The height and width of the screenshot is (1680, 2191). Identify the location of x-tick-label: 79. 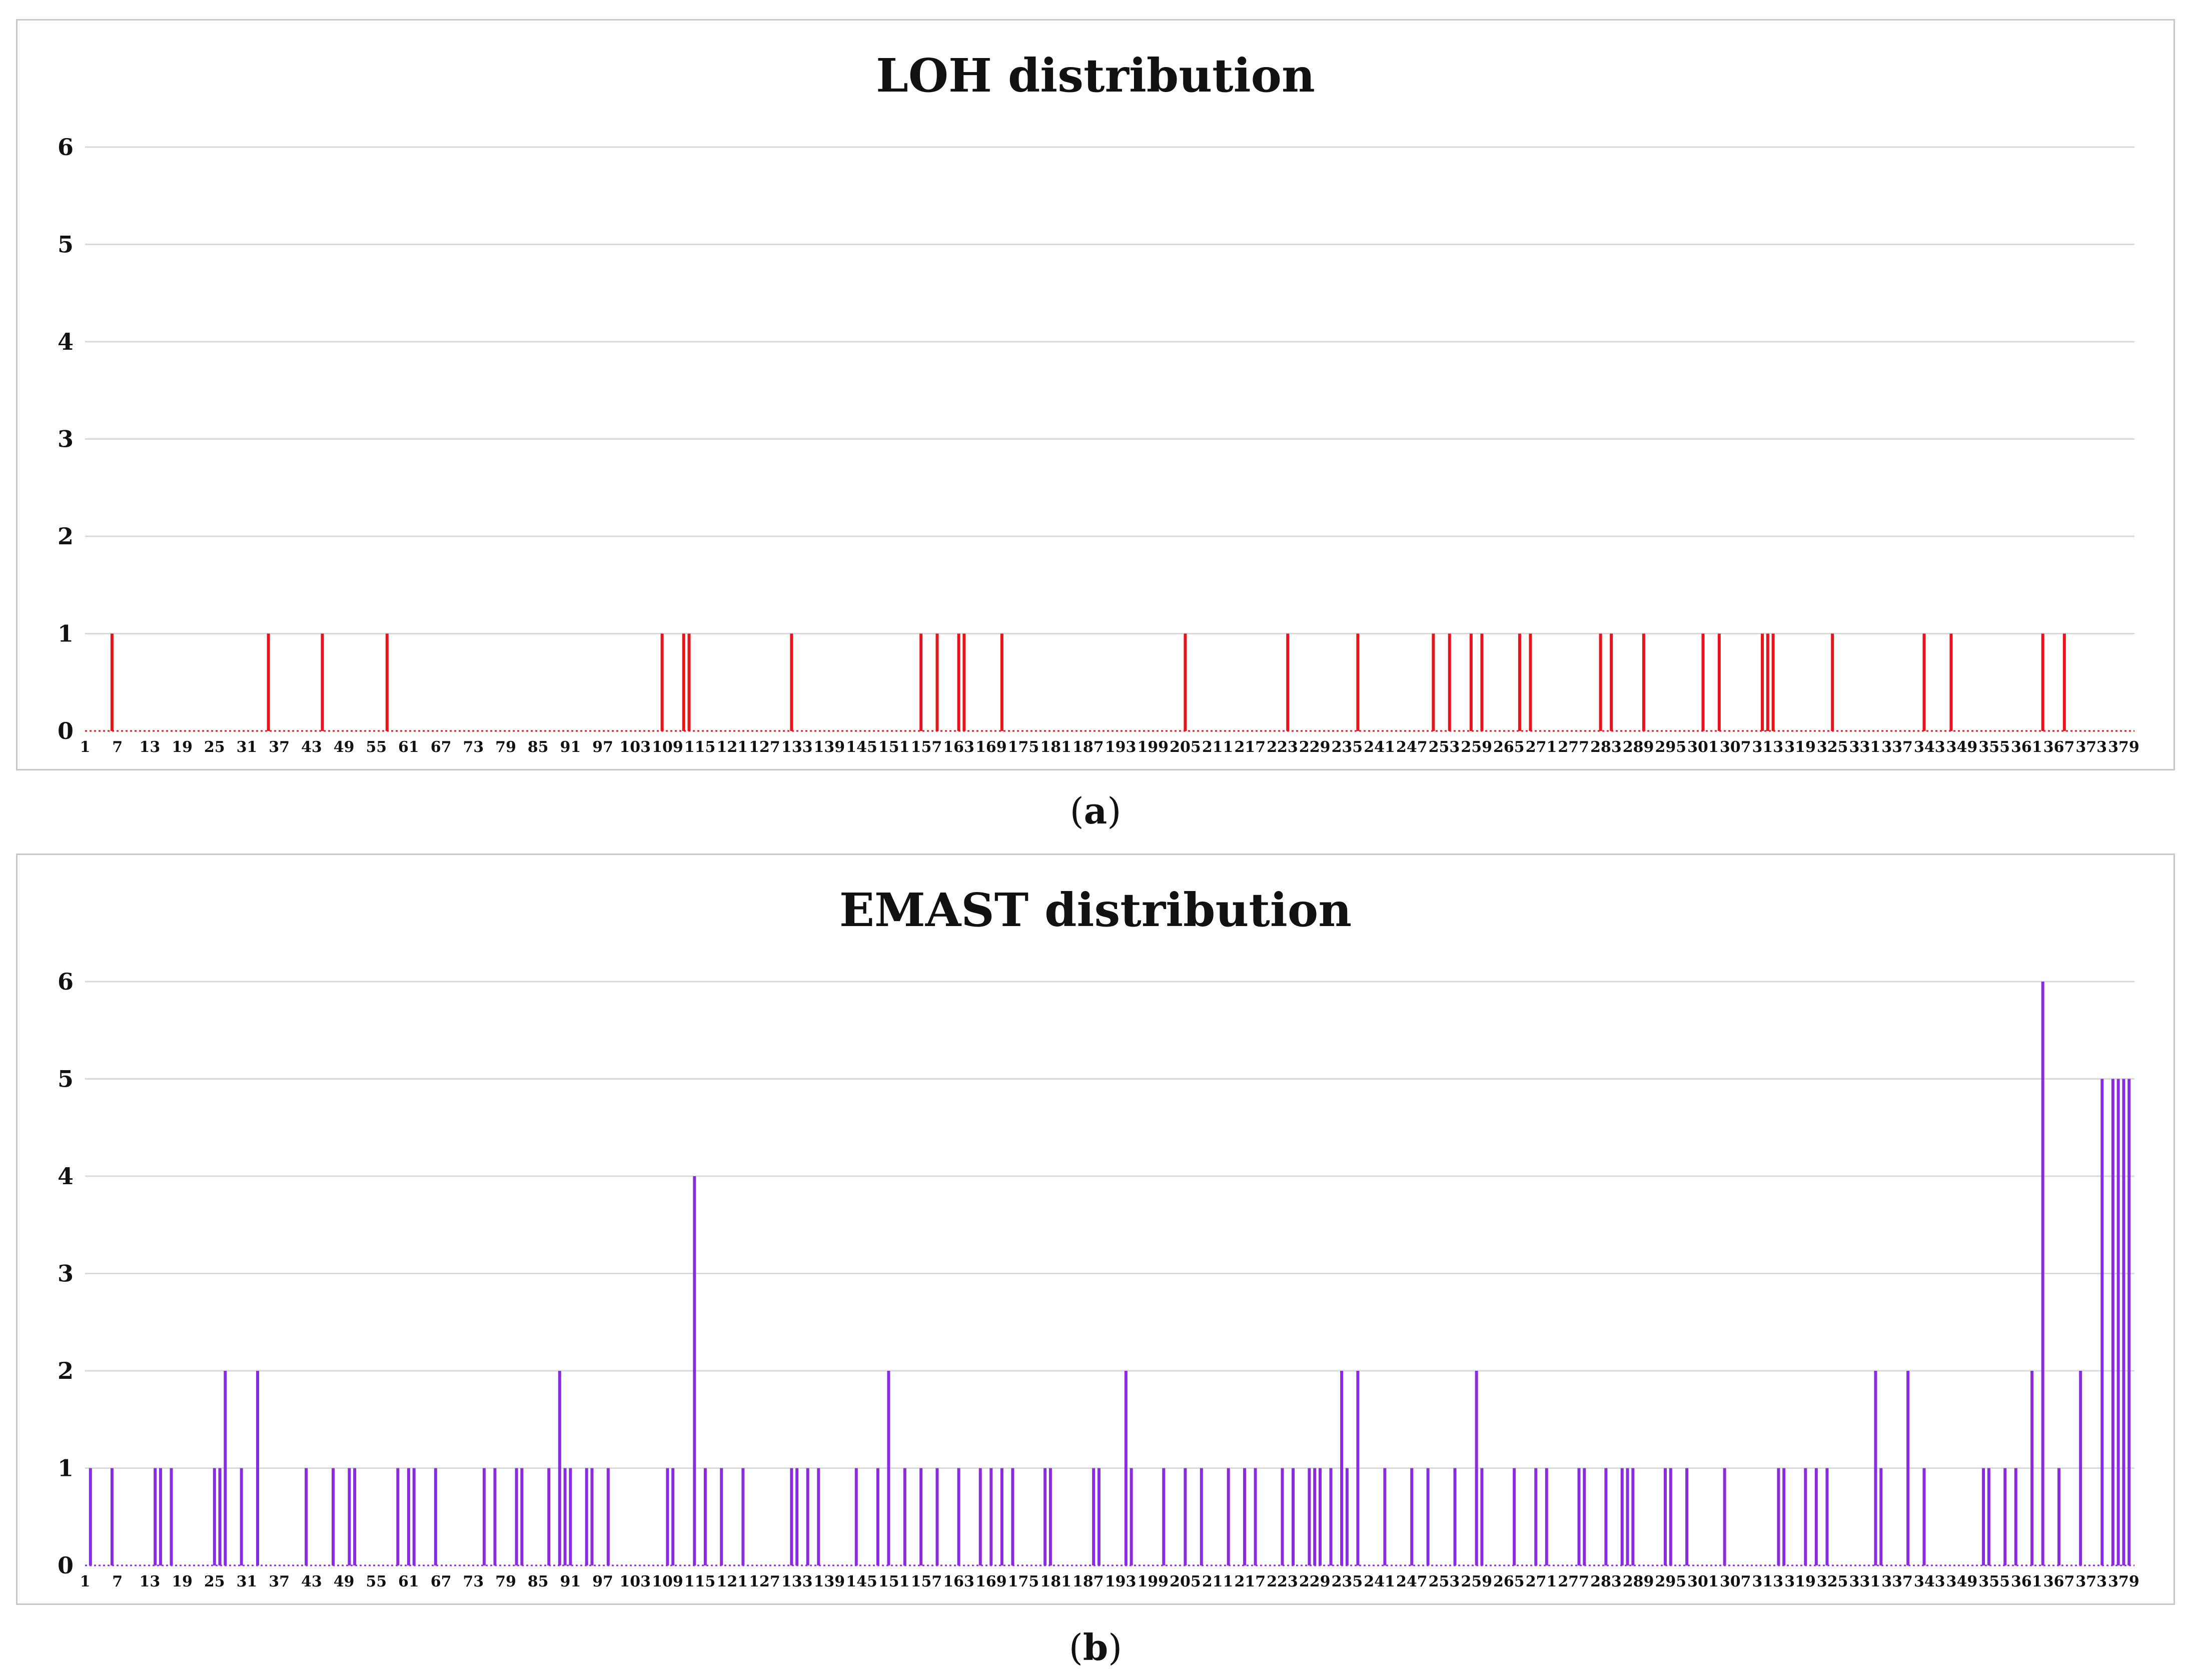
(505, 1581).